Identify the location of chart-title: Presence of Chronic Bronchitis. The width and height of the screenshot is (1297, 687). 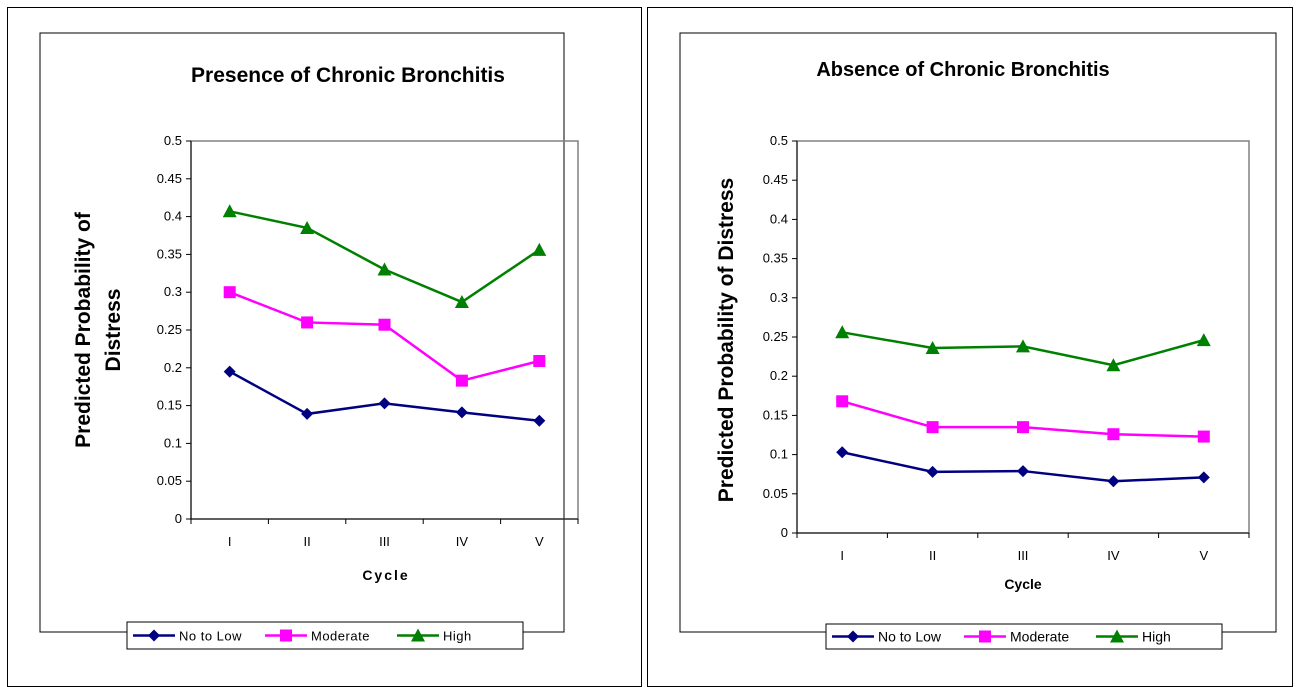
(348, 75).